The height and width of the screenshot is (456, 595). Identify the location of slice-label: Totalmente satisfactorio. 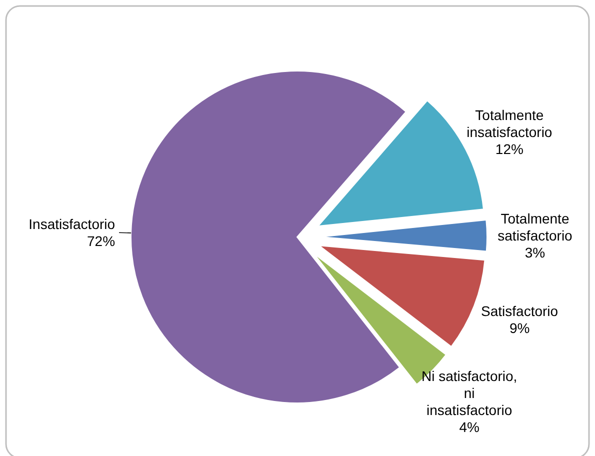
(535, 227).